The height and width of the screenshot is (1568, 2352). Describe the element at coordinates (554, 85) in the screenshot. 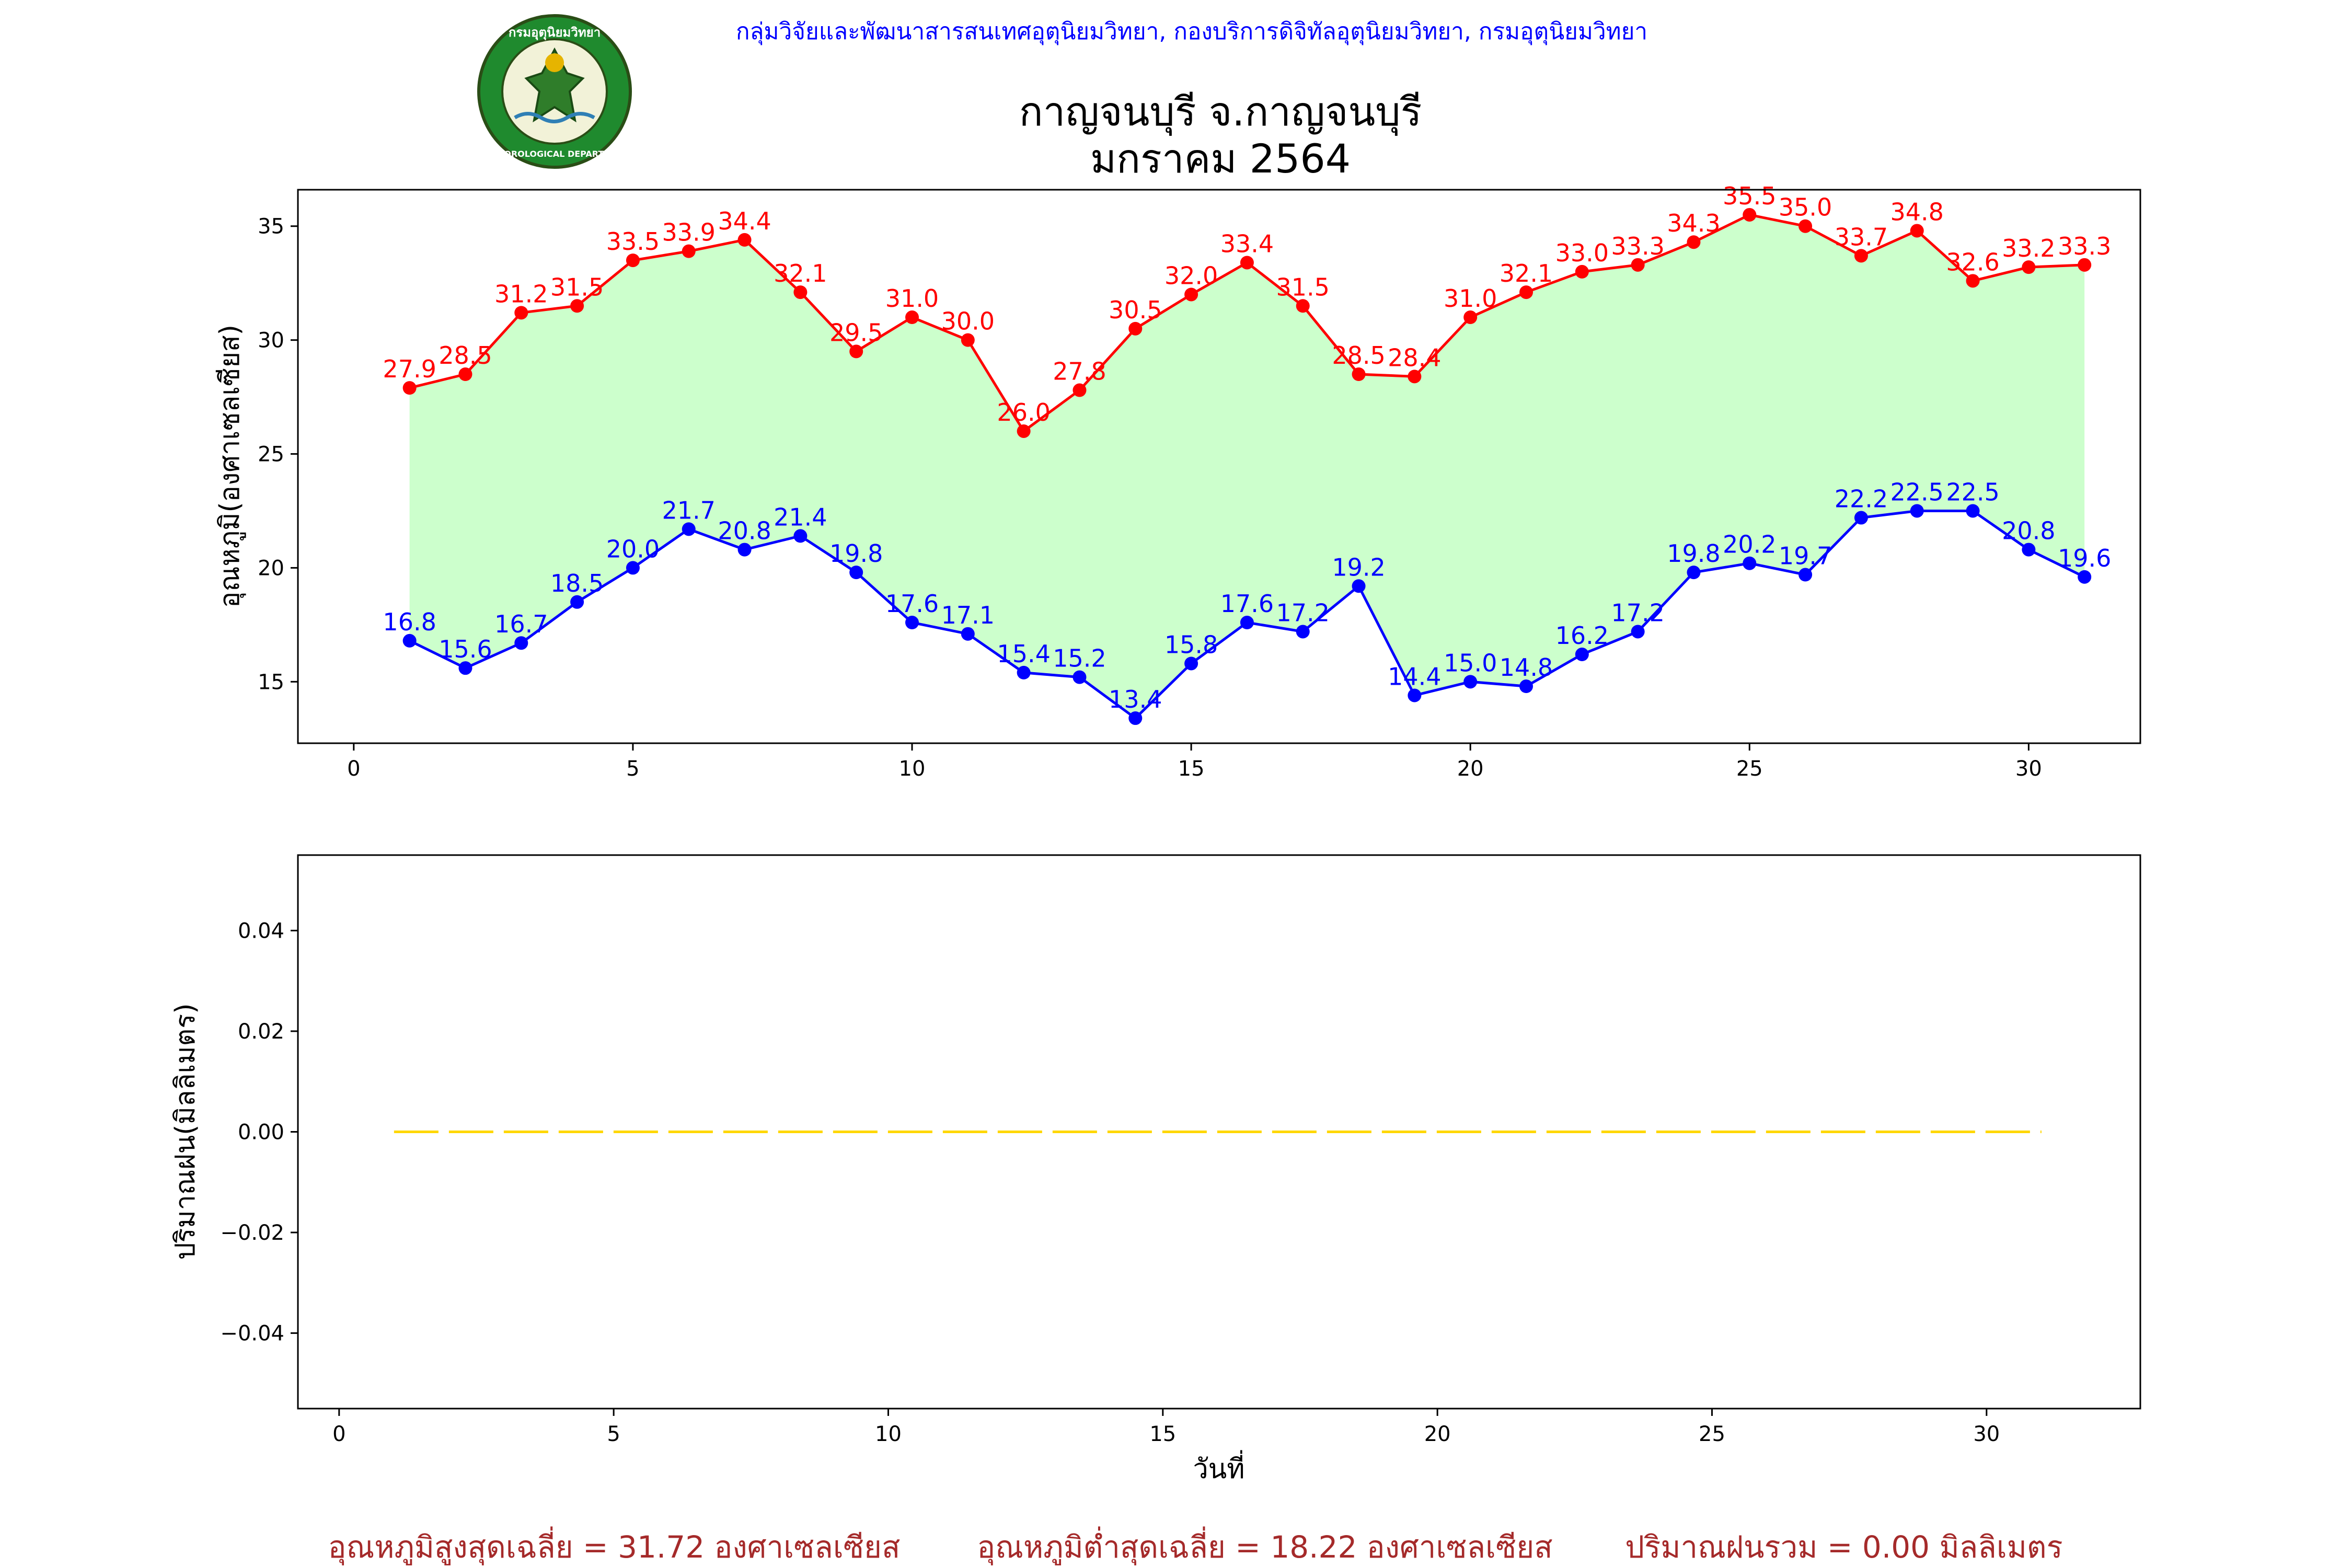

I see `logo-deity-figure` at that location.